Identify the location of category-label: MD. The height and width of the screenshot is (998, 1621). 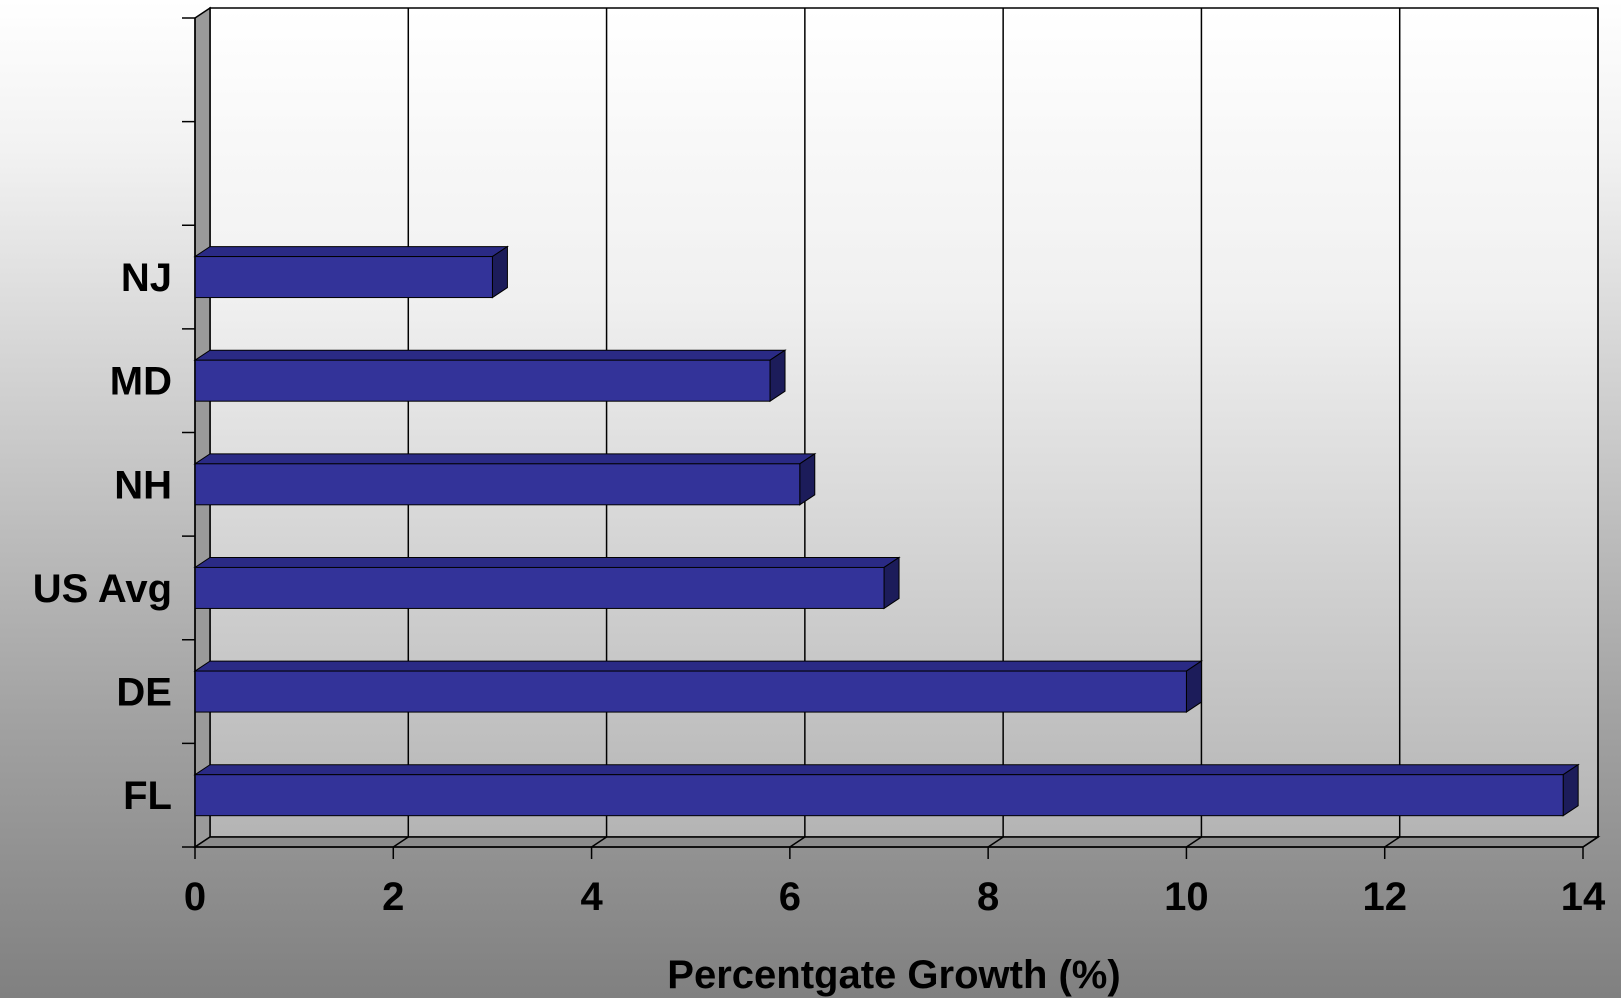
(141, 382).